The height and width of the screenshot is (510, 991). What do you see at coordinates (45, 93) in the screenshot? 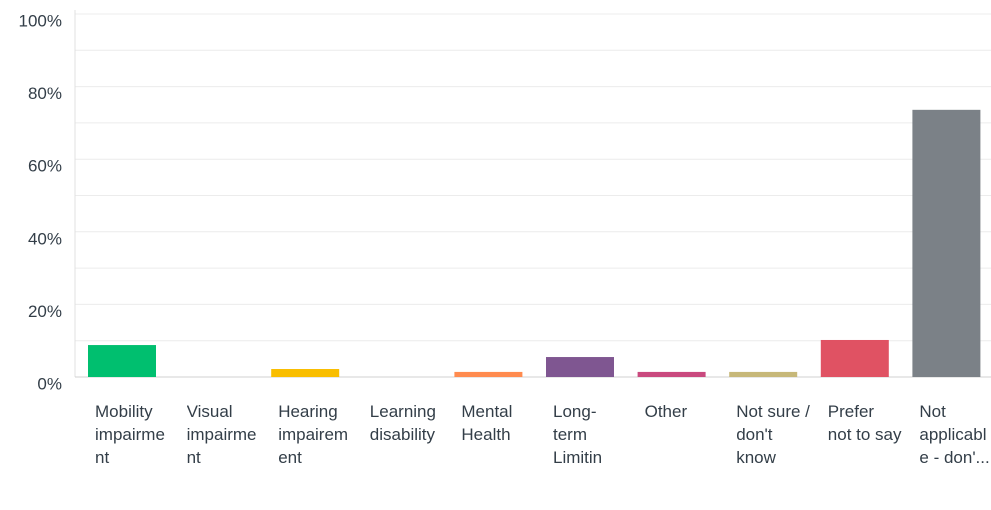
I see `y-tick-label: 80%` at bounding box center [45, 93].